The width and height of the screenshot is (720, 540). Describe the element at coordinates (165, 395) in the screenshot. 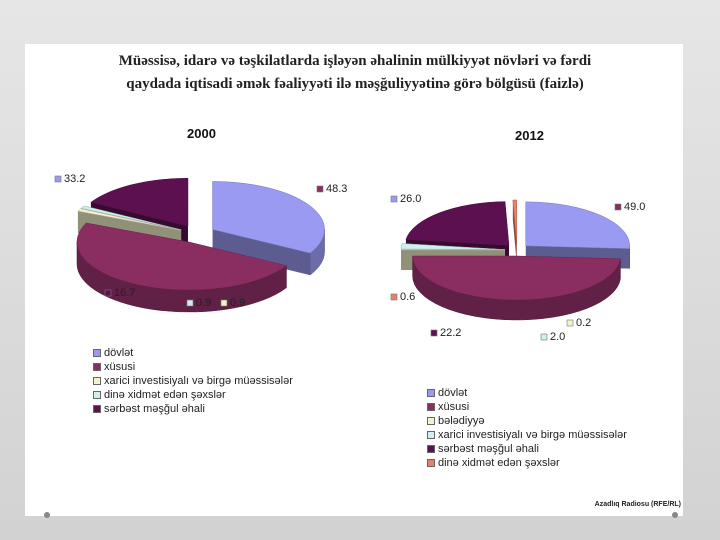

I see `legend-2000-label-dine-xidmet-eden-sexsler: dinə xidmət edən şəxslər` at that location.